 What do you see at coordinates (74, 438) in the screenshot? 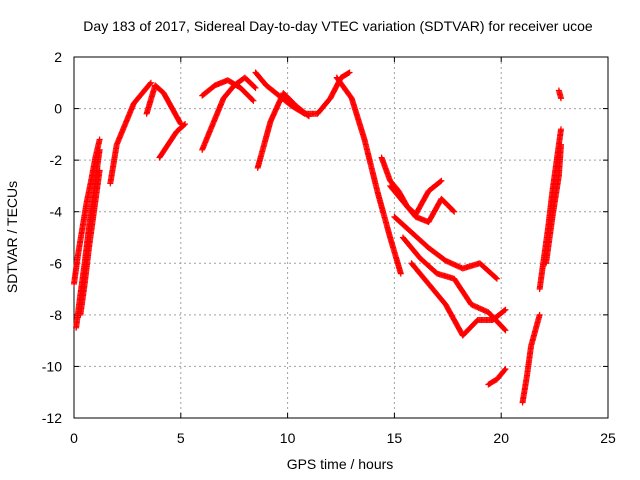
I see `x-tick-label: 0` at bounding box center [74, 438].